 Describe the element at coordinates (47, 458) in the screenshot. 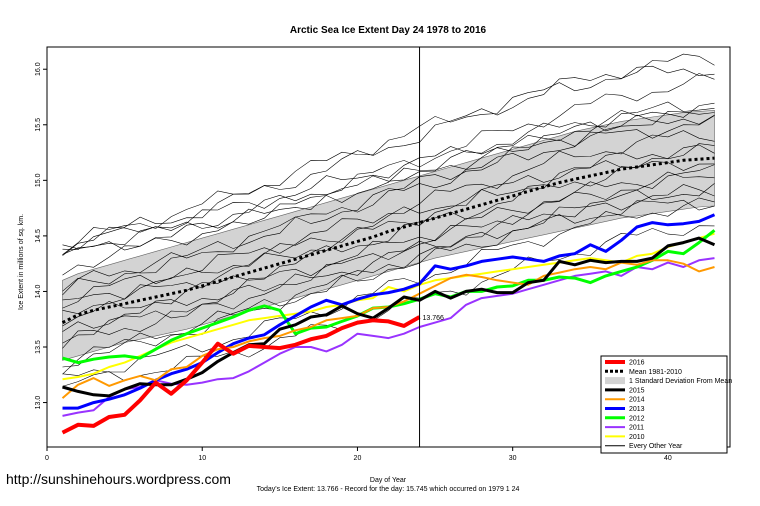

I see `x-tick-label: 0` at that location.